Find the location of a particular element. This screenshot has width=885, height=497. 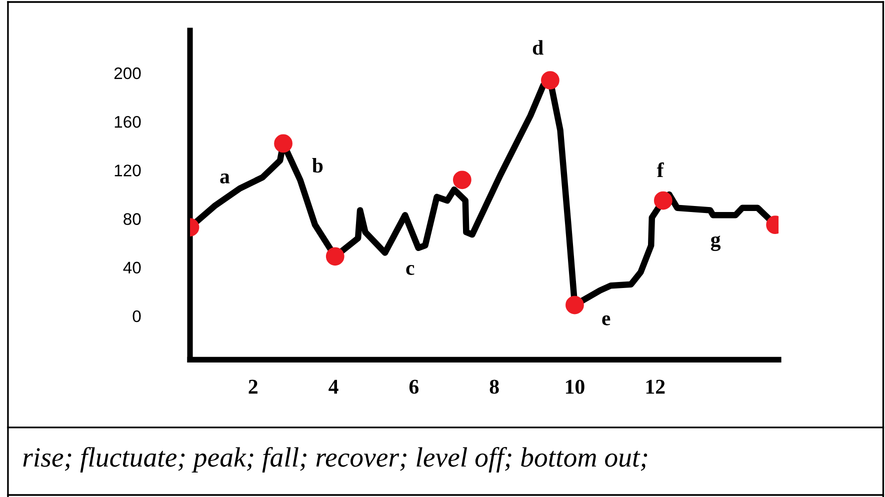

annotation: b is located at coordinates (317, 165).